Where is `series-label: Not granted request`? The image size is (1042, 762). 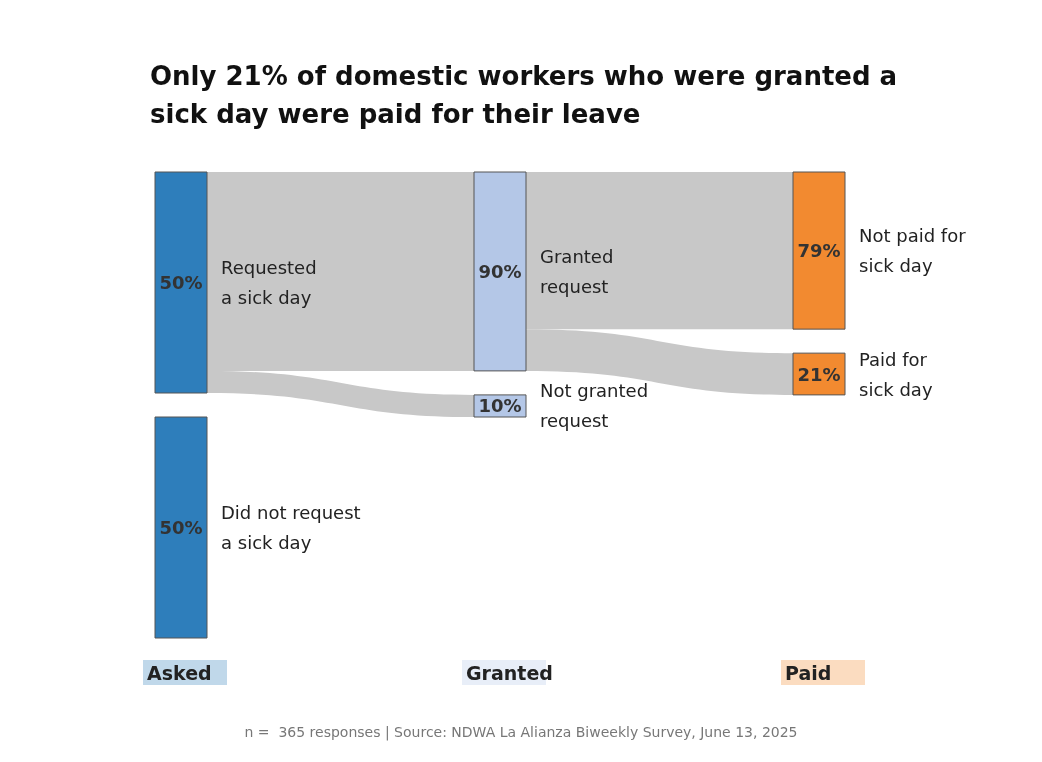 series-label: Not granted request is located at coordinates (594, 406).